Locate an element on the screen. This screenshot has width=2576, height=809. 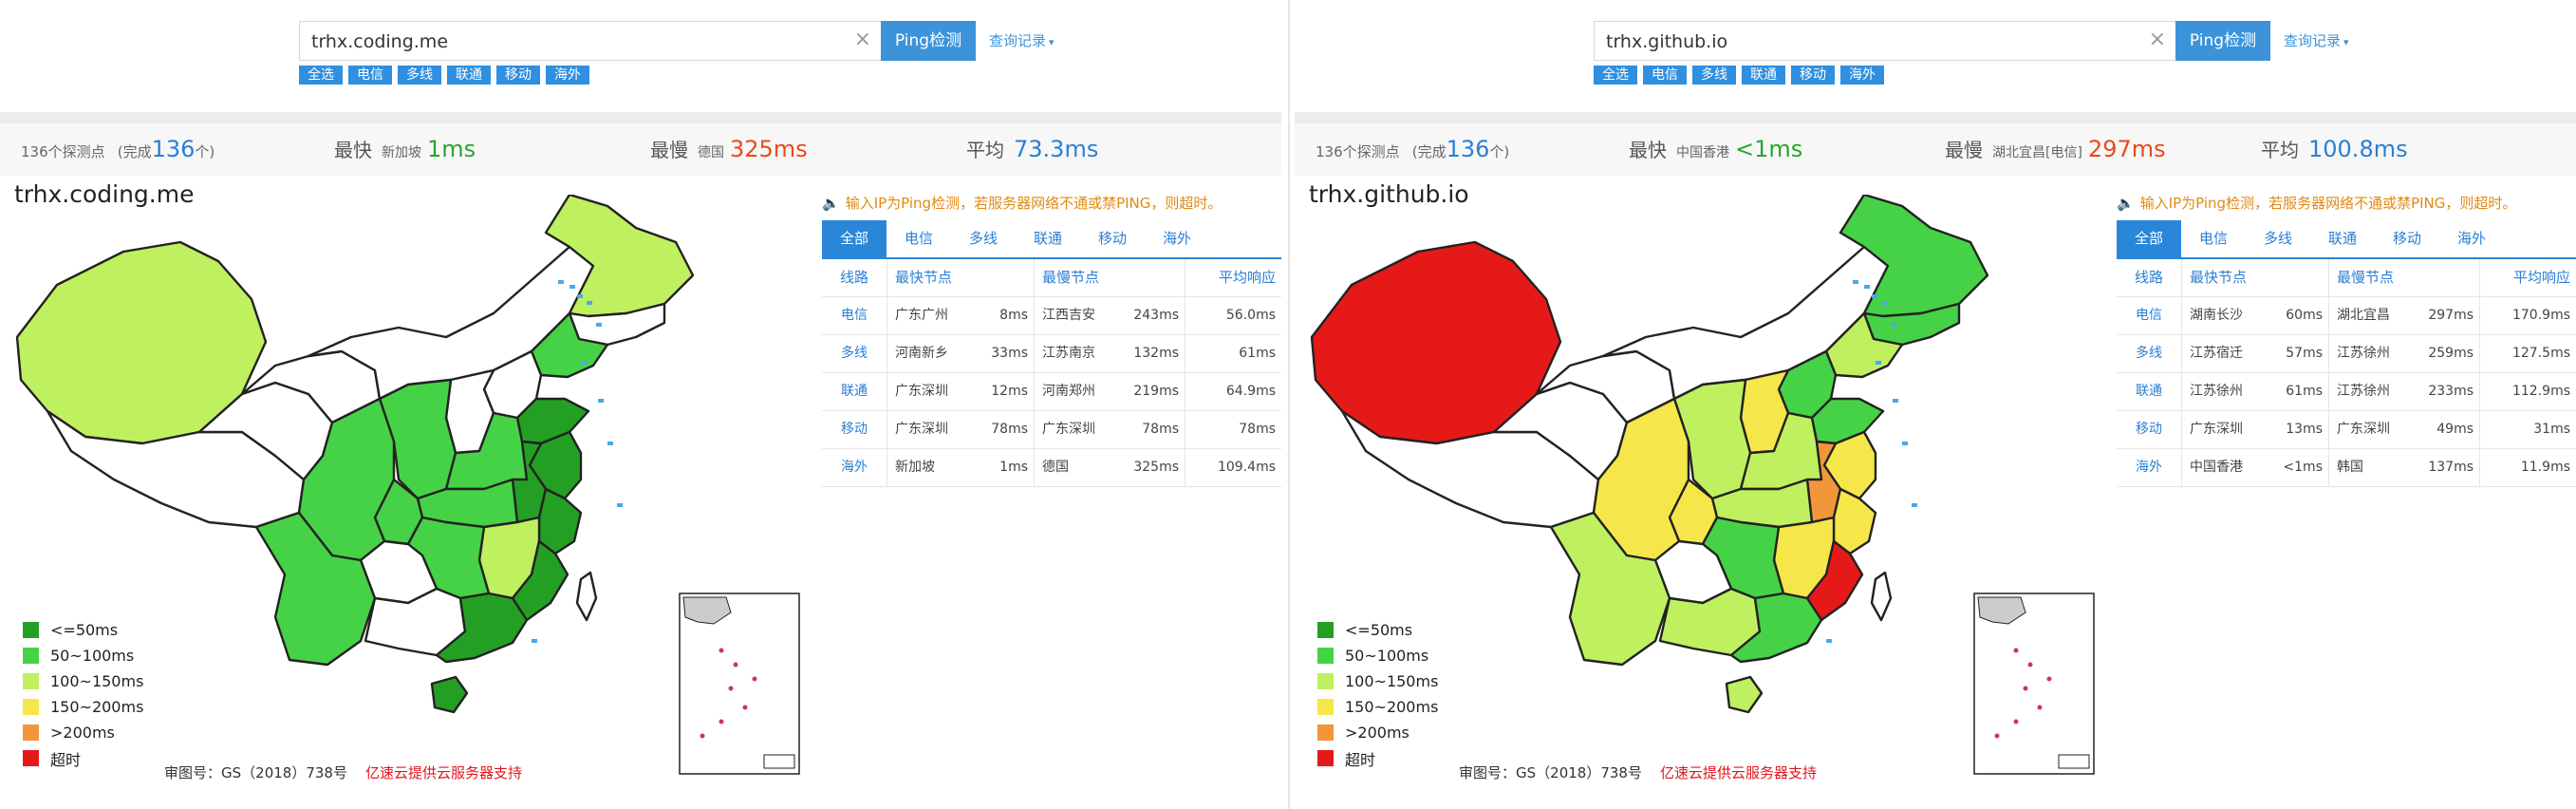
table-row: 联通 广东深圳 12ms 河南郑州 219ms 64.9ms is located at coordinates (1051, 392).